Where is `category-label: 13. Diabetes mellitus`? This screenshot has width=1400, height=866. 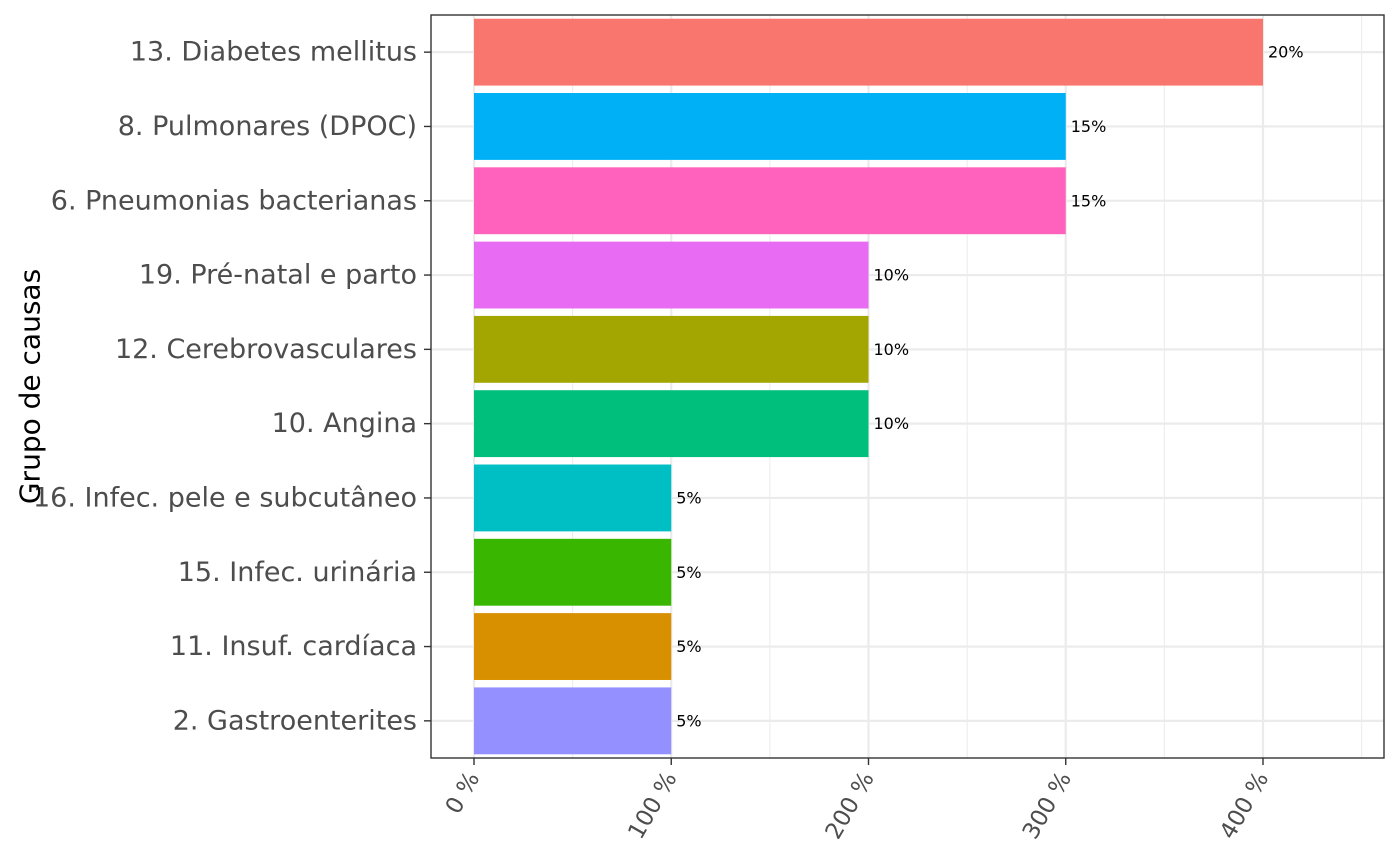
category-label: 13. Diabetes mellitus is located at coordinates (273, 52).